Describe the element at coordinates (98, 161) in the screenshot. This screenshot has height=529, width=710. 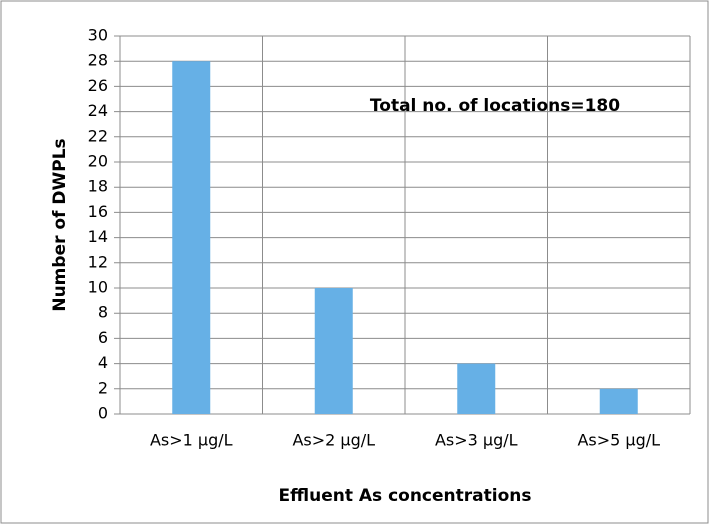
I see `y-tick-label: 20` at that location.